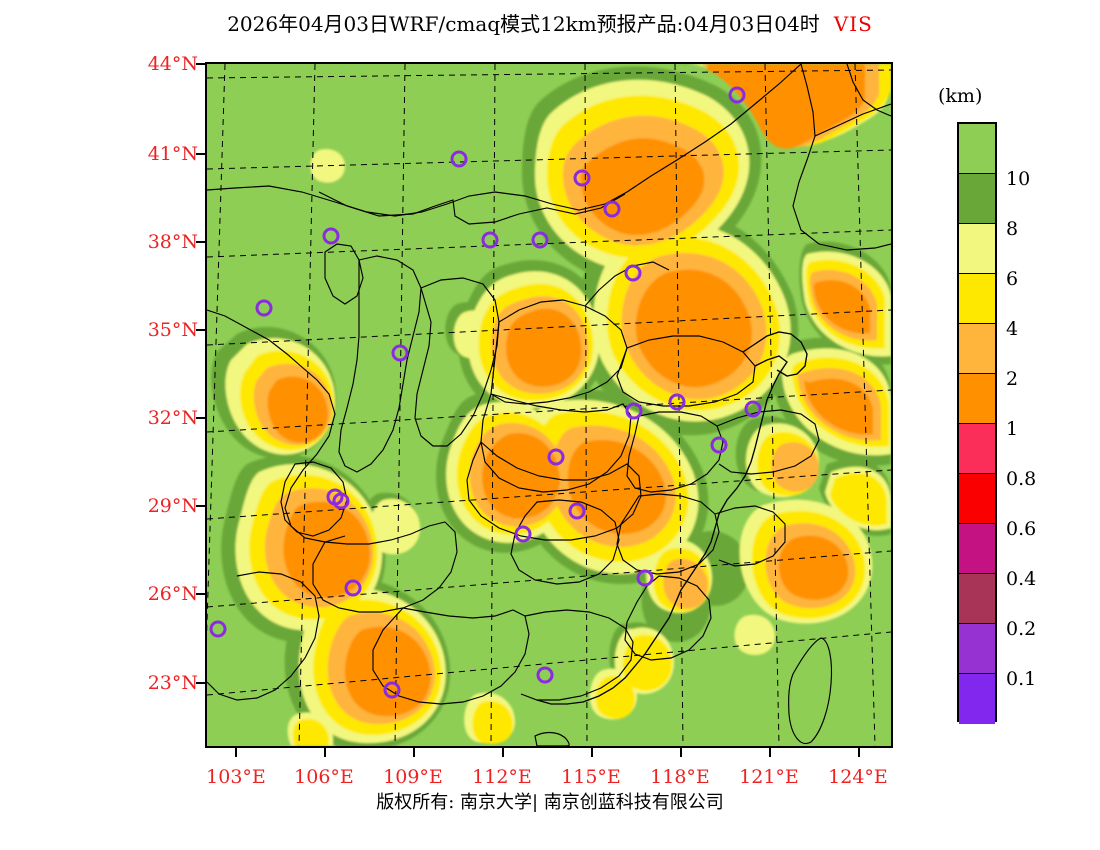  I want to click on colorbar-tick-label-7: 0.6, so click(1021, 529).